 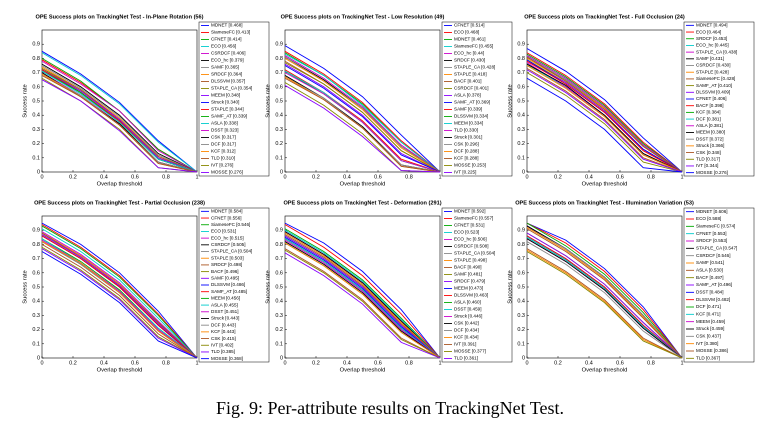 I want to click on legend-label: CFNET [0.514], so click(x=469, y=25).